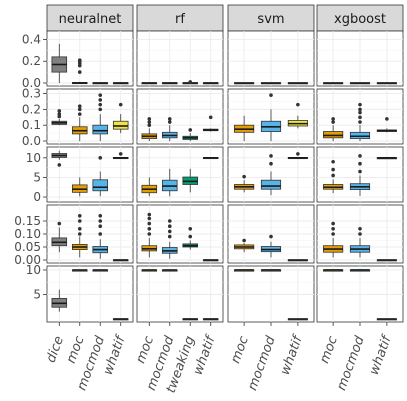 The width and height of the screenshot is (407, 401). What do you see at coordinates (27, 260) in the screenshot?
I see `ytick-label-row4: 0.00` at bounding box center [27, 260].